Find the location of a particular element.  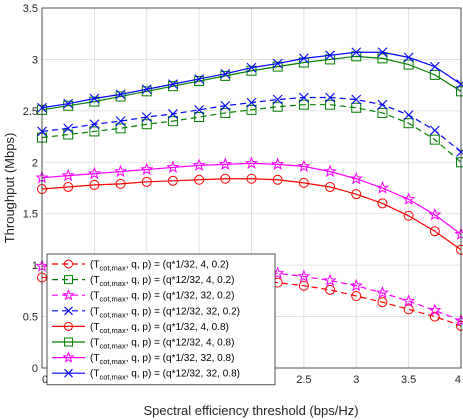

series-3-point-10-b is located at coordinates (303, 97).